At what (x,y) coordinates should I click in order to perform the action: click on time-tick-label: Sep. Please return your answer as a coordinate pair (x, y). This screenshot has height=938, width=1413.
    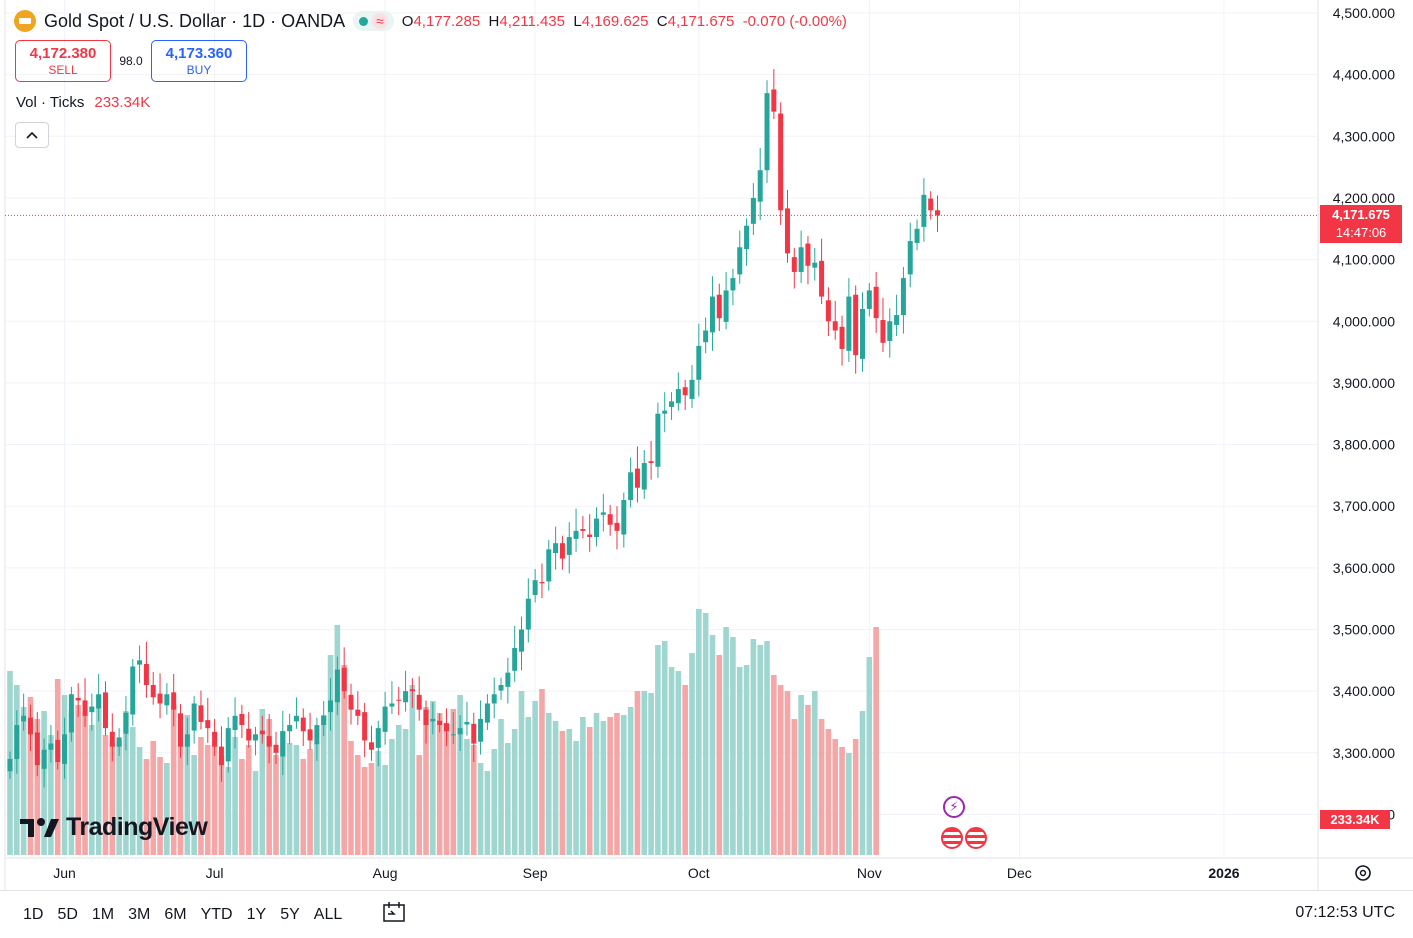
    Looking at the image, I should click on (535, 873).